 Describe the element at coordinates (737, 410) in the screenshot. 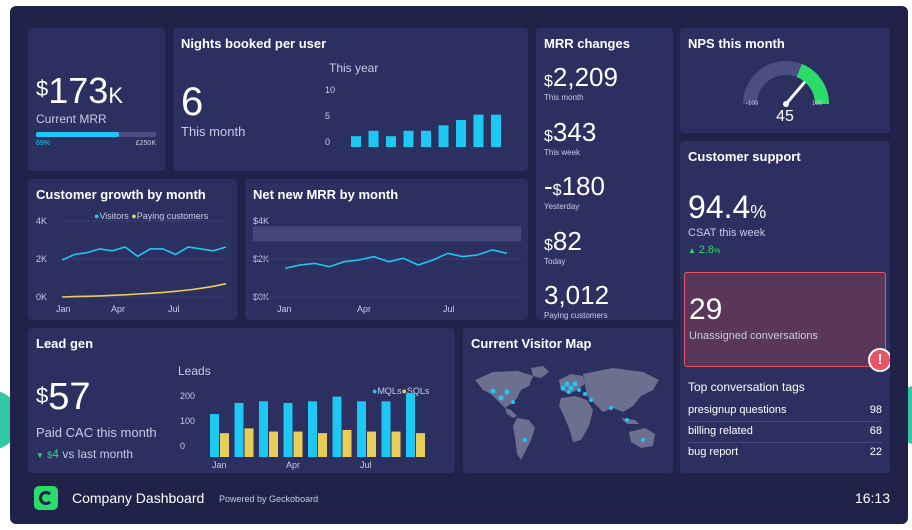

I see `tag-label: presignup questions` at that location.